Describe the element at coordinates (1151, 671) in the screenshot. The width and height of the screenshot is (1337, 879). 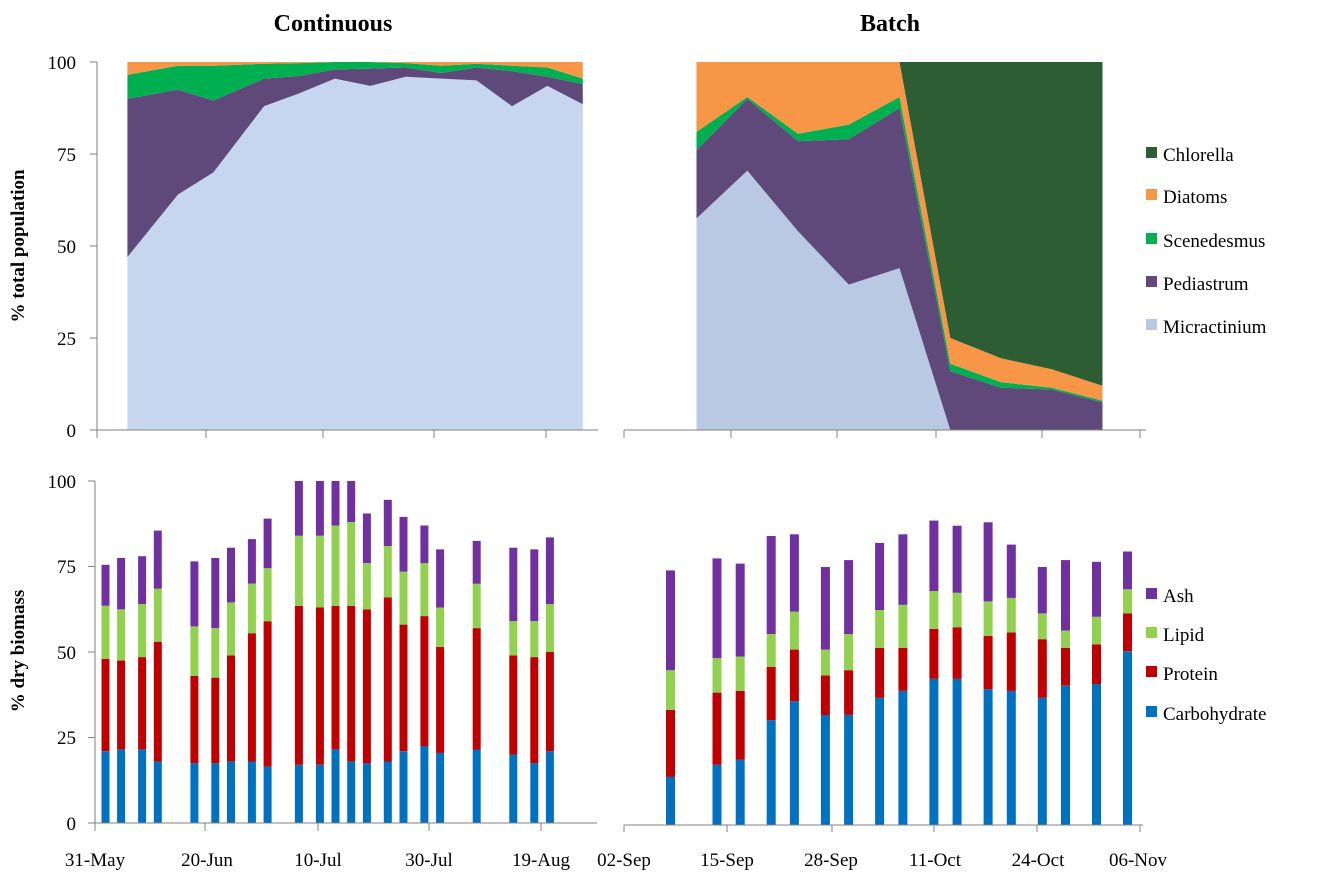
I see `legend-swatch-protein` at that location.